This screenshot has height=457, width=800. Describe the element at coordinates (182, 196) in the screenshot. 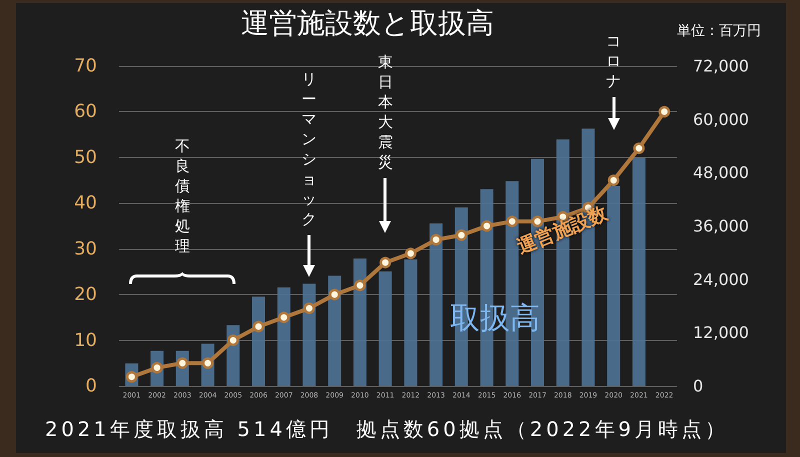

I see `annotation: 不良債権処理` at that location.